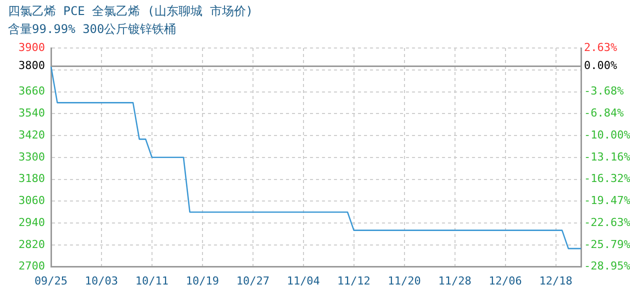 This screenshot has width=630, height=300. What do you see at coordinates (253, 281) in the screenshot?
I see `x-tick-label: 10/27` at bounding box center [253, 281].